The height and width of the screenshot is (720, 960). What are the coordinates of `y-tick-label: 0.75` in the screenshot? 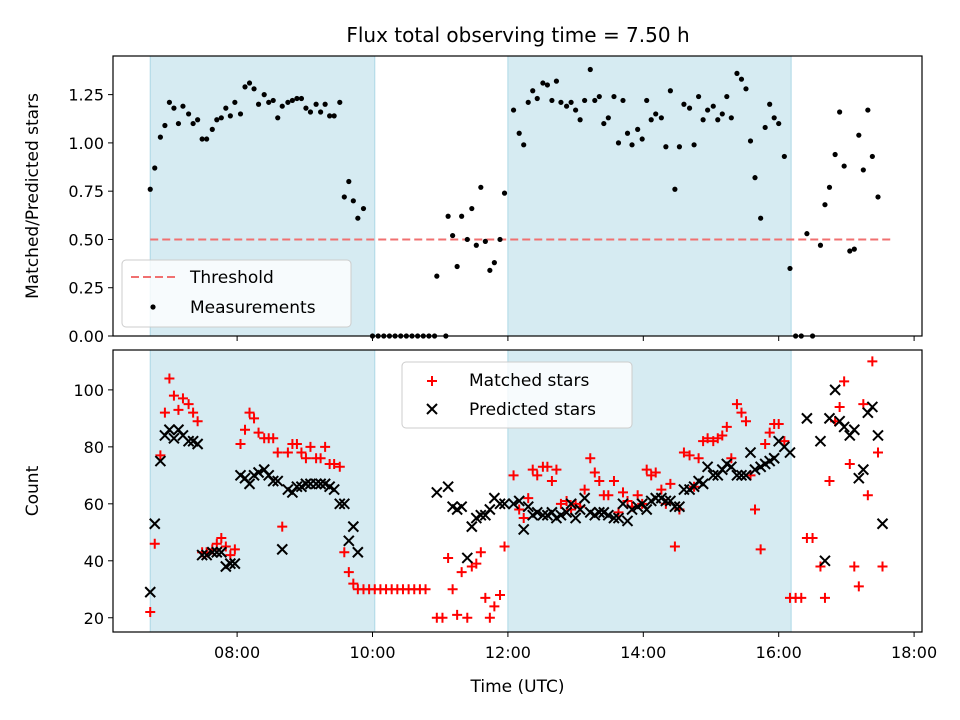 It's located at (86, 191).